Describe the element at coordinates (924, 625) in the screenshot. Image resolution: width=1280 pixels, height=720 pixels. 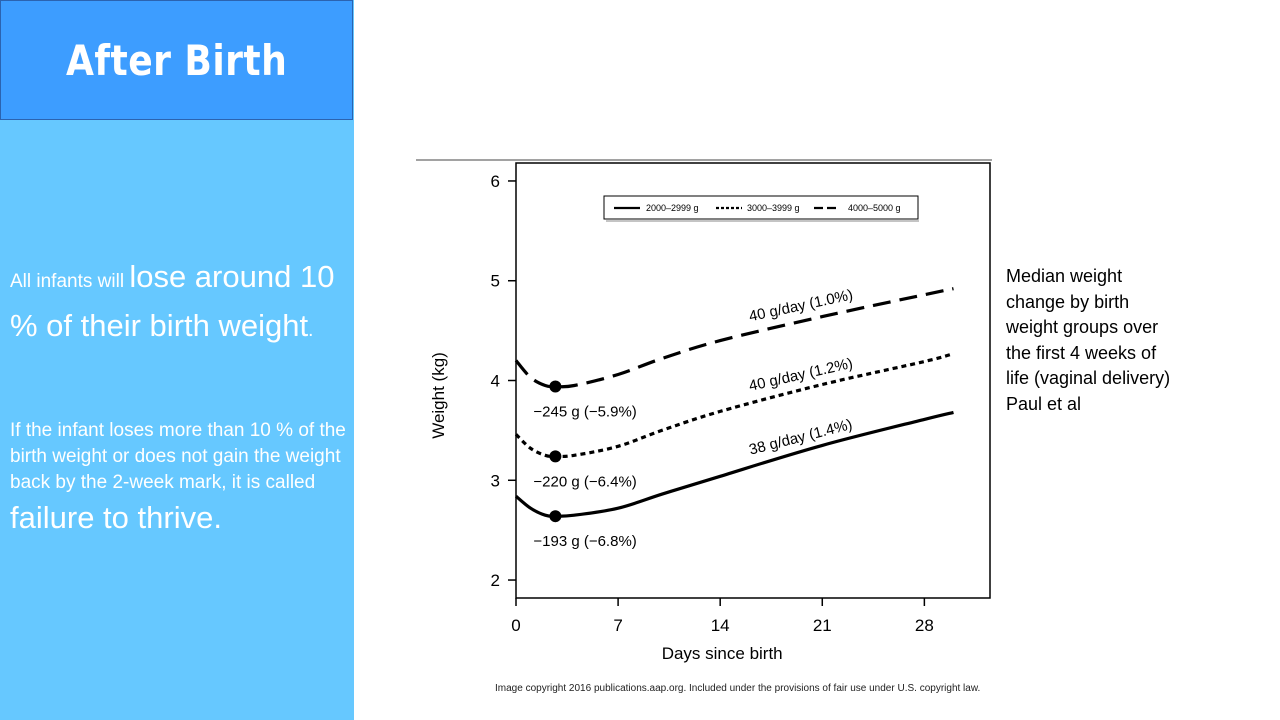
I see `x-tick-label: 28` at that location.